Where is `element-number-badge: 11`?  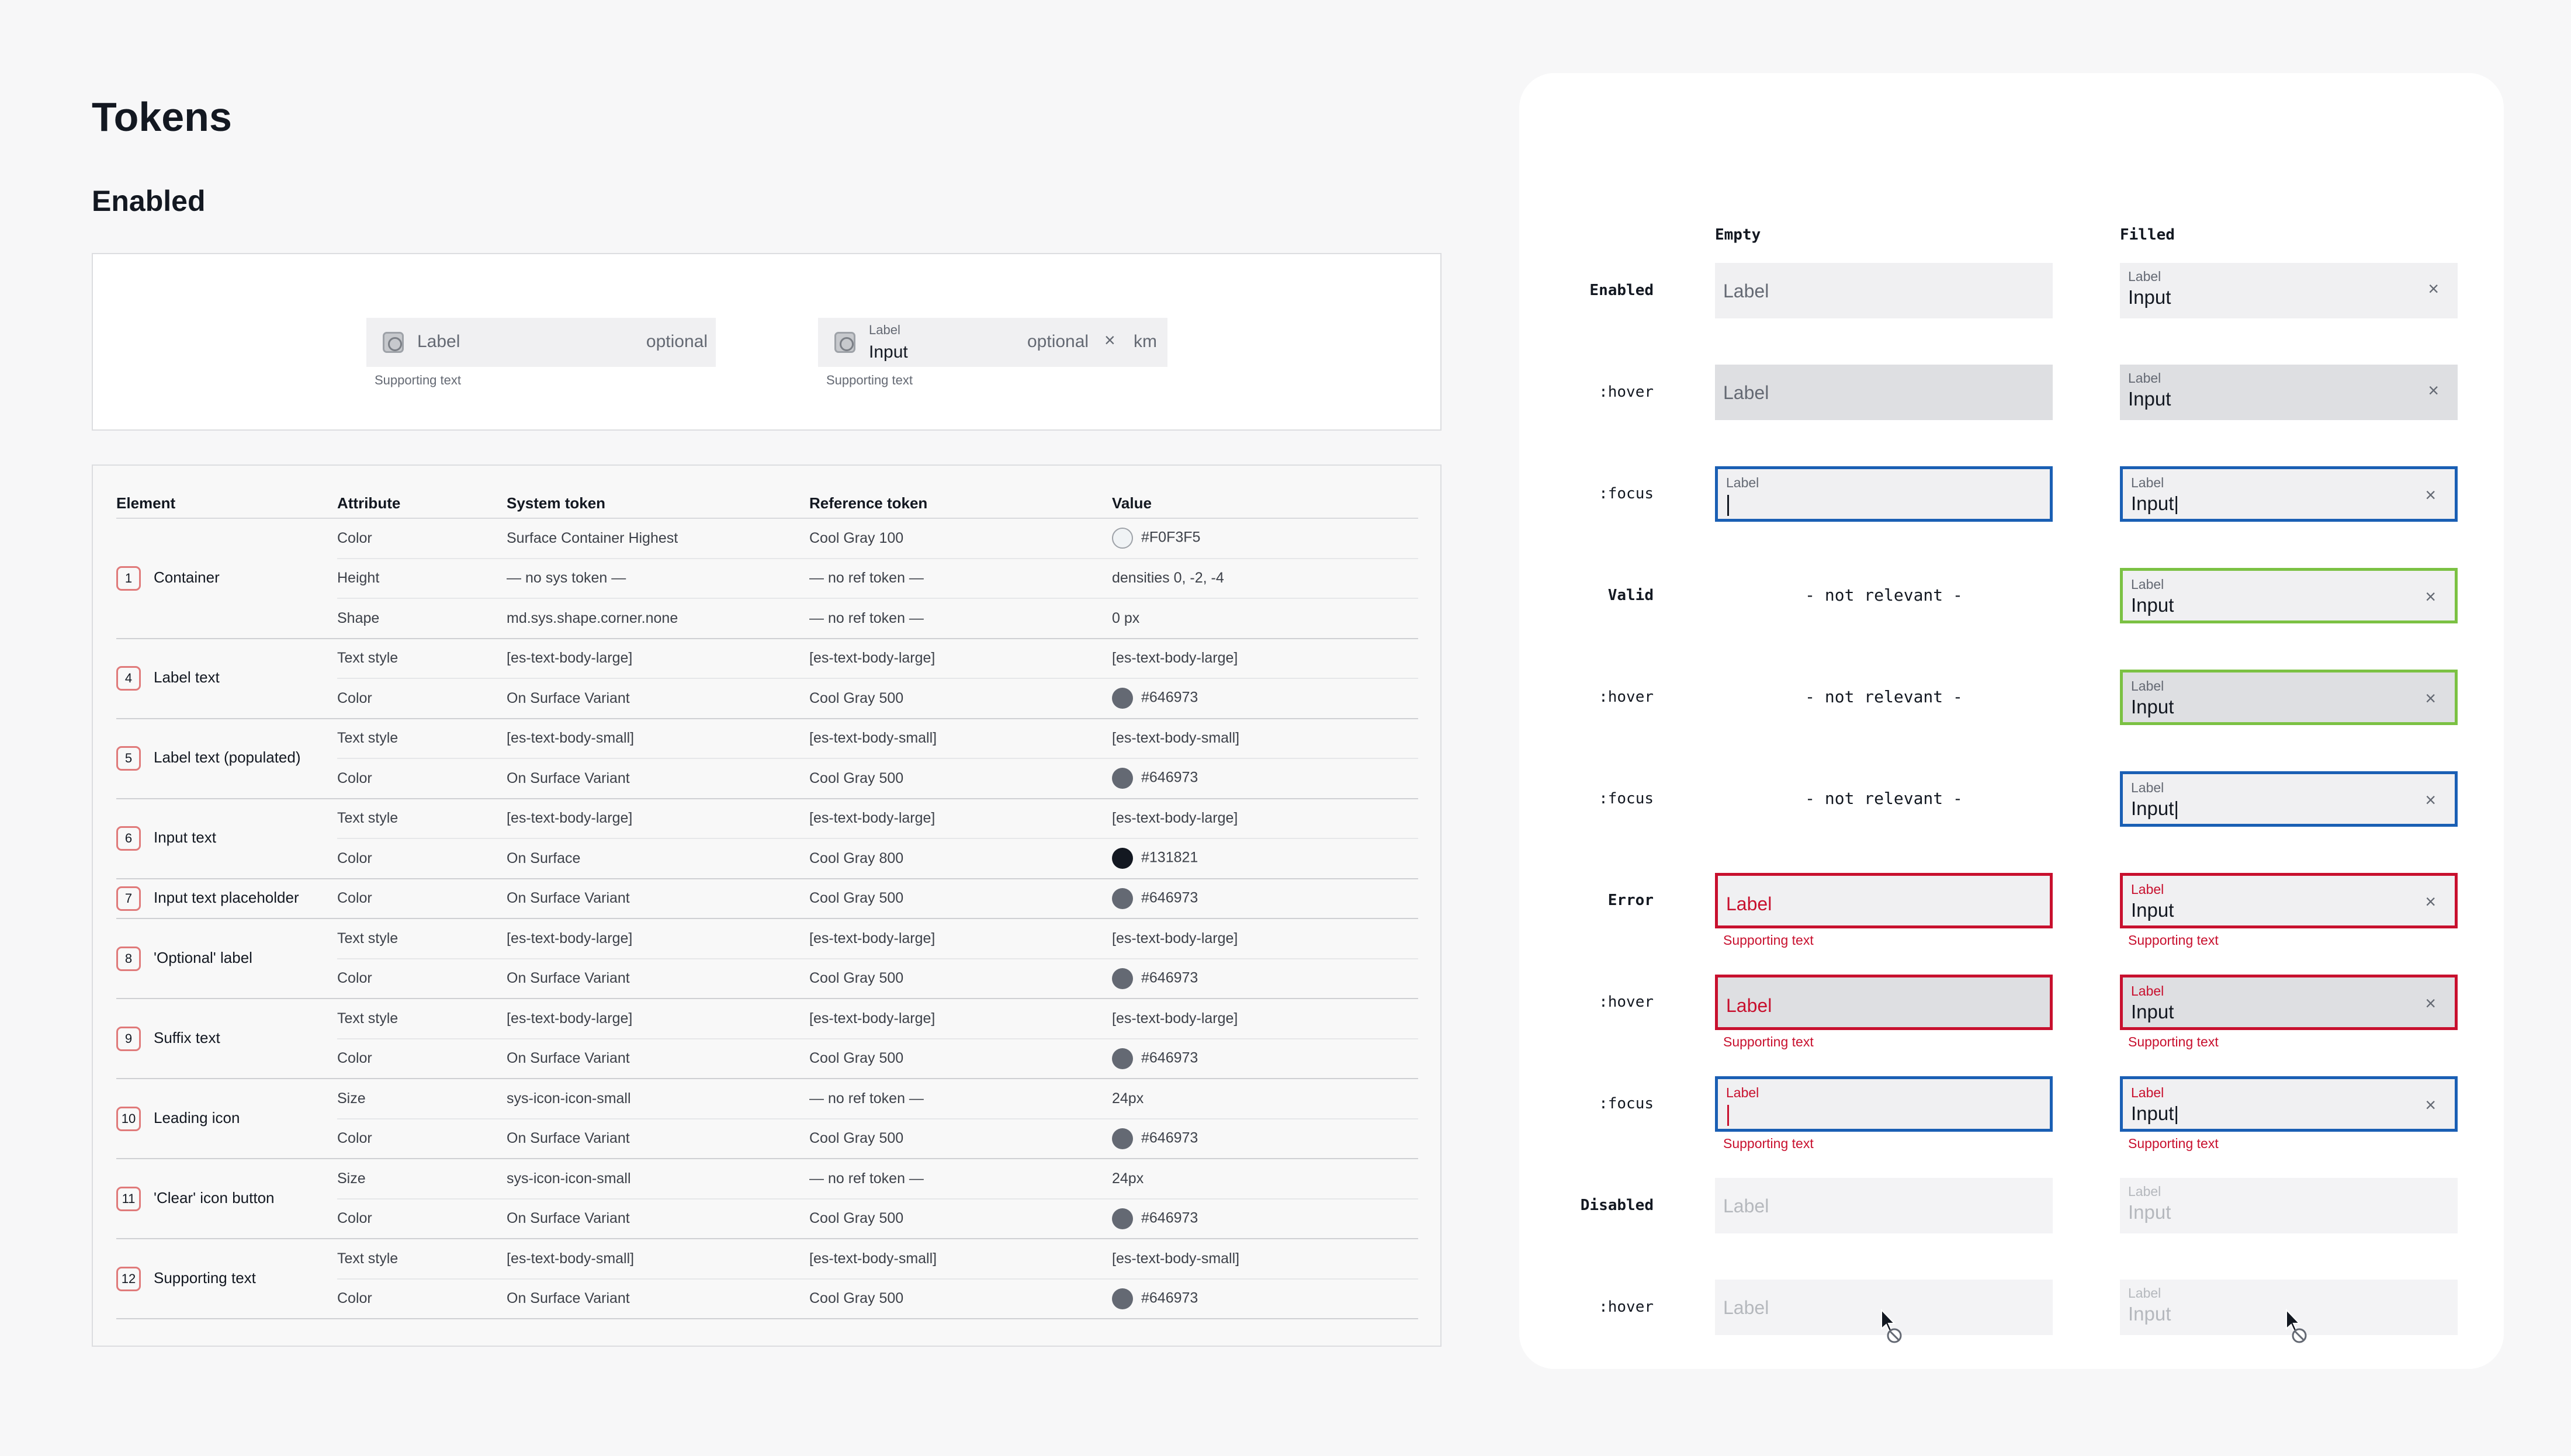 element-number-badge: 11 is located at coordinates (128, 1198).